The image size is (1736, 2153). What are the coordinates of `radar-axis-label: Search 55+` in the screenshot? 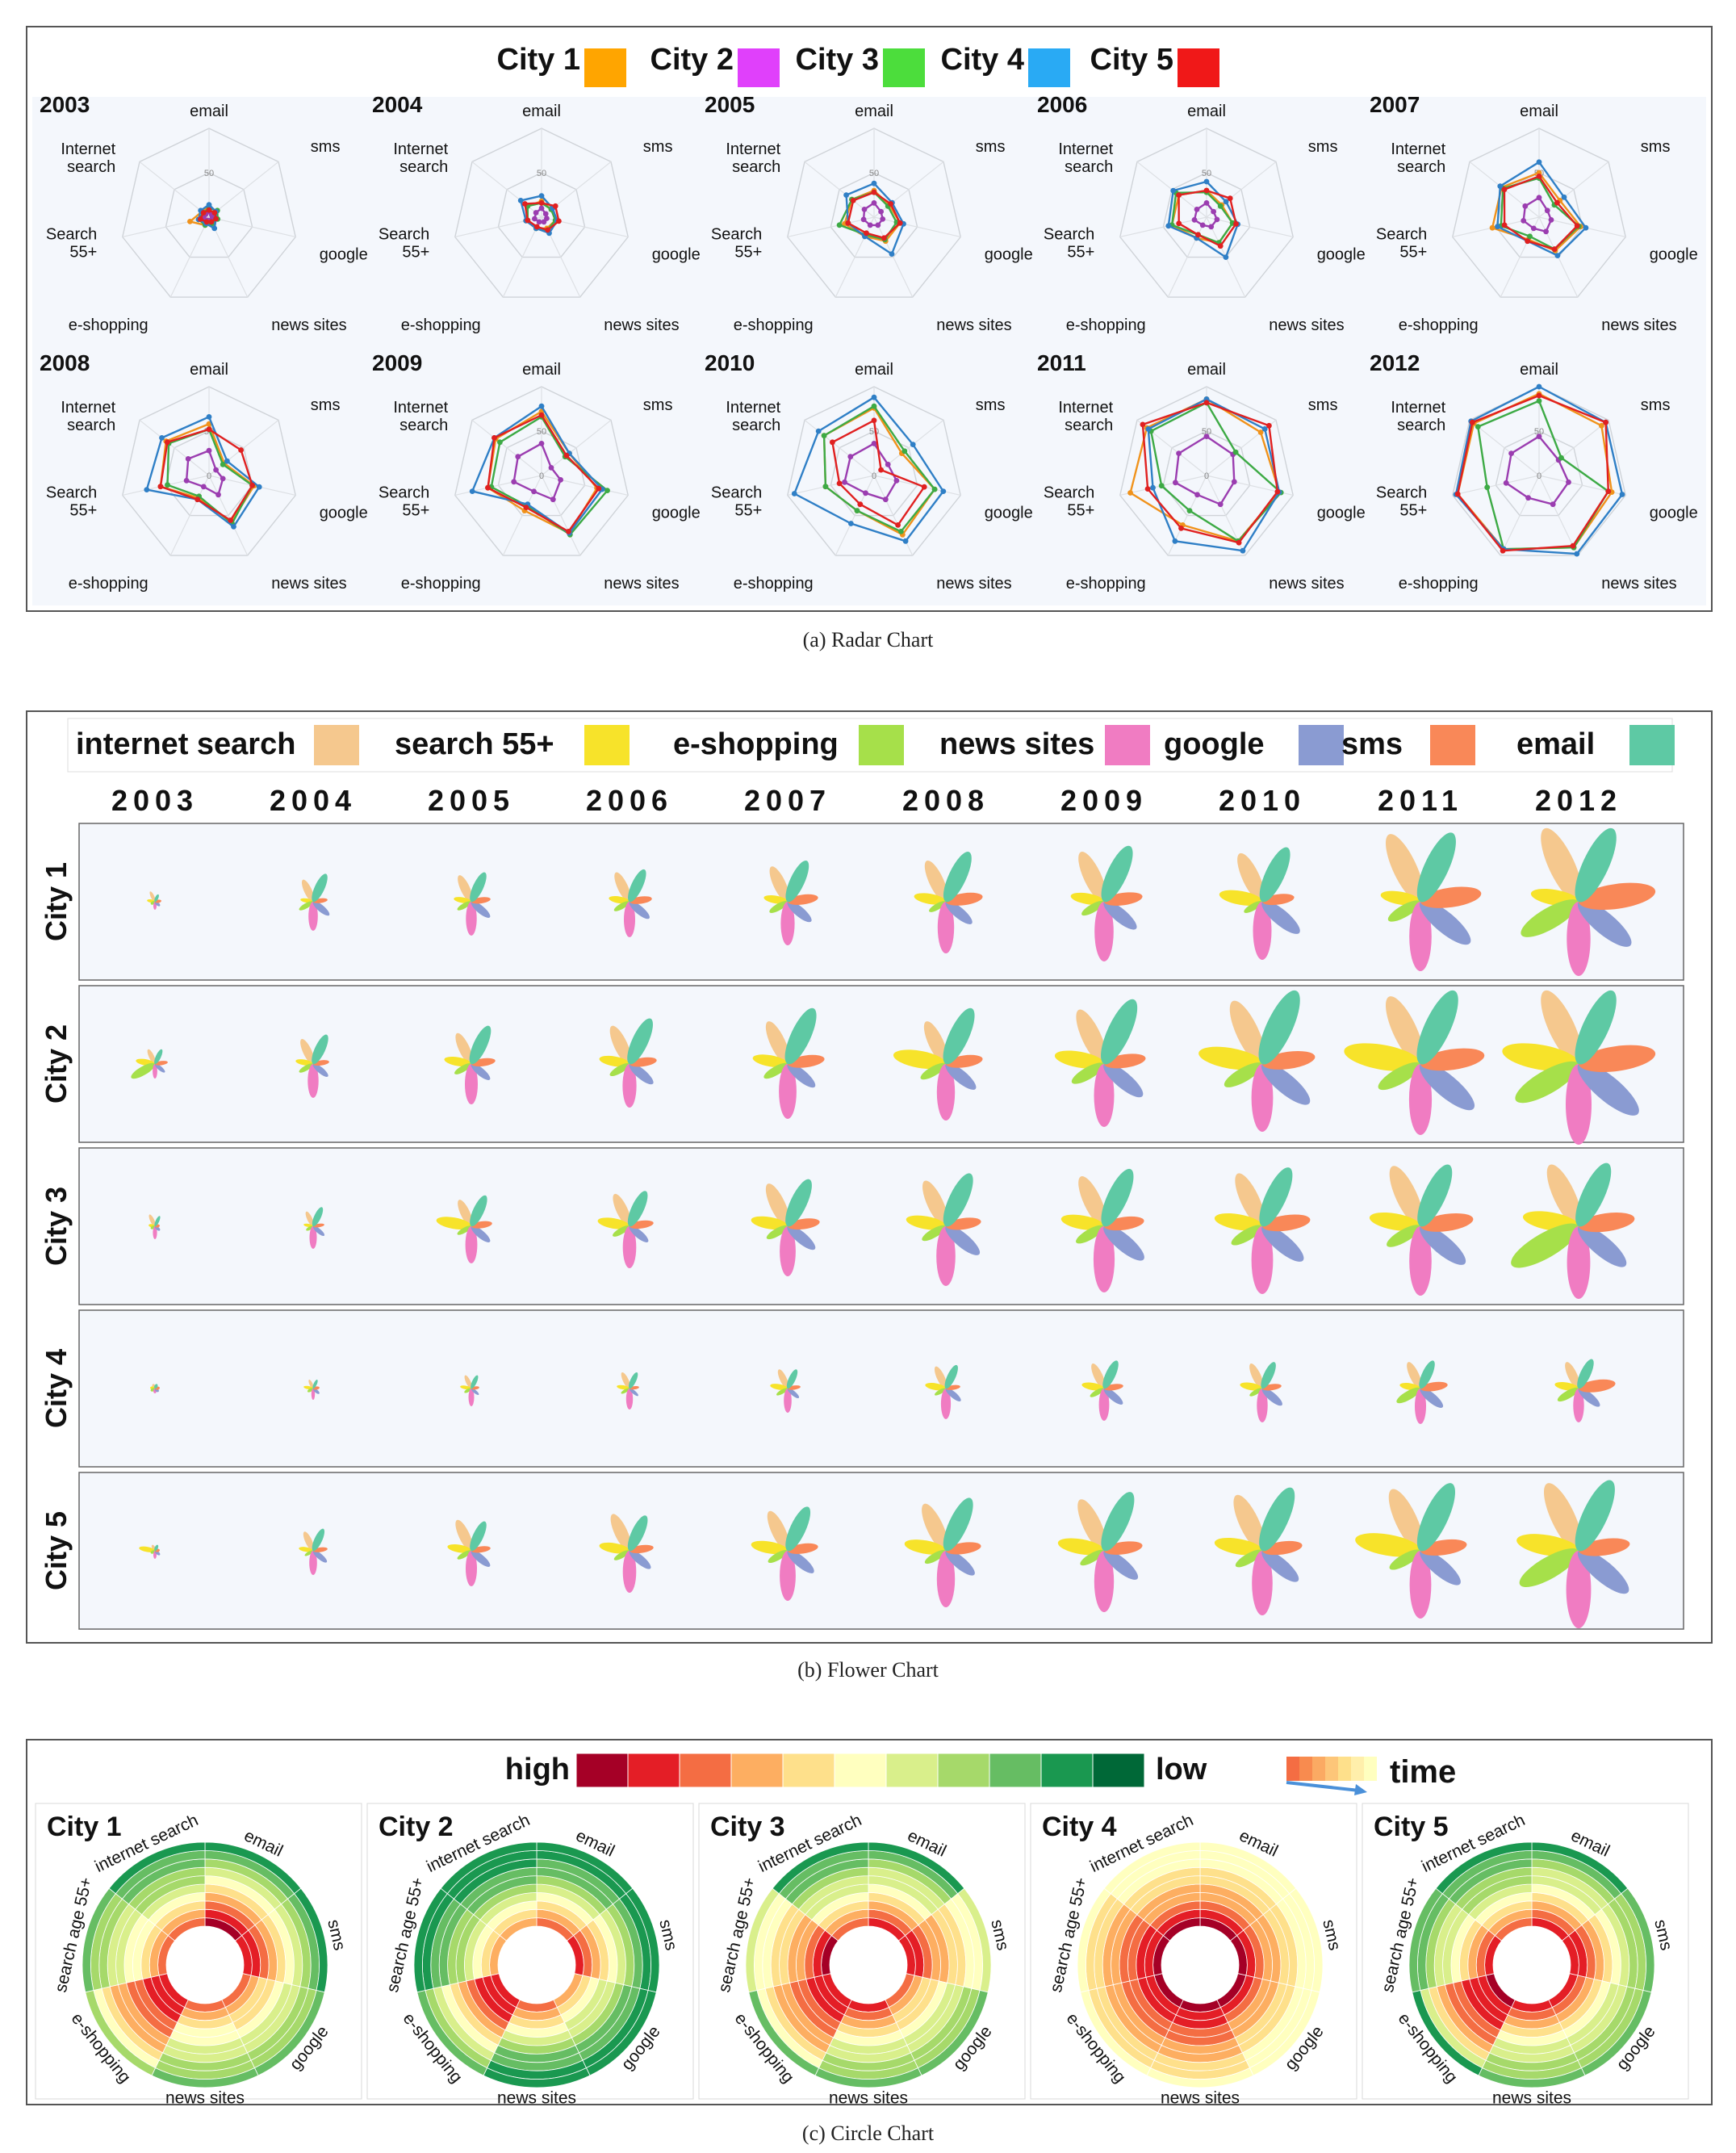 It's located at (1402, 244).